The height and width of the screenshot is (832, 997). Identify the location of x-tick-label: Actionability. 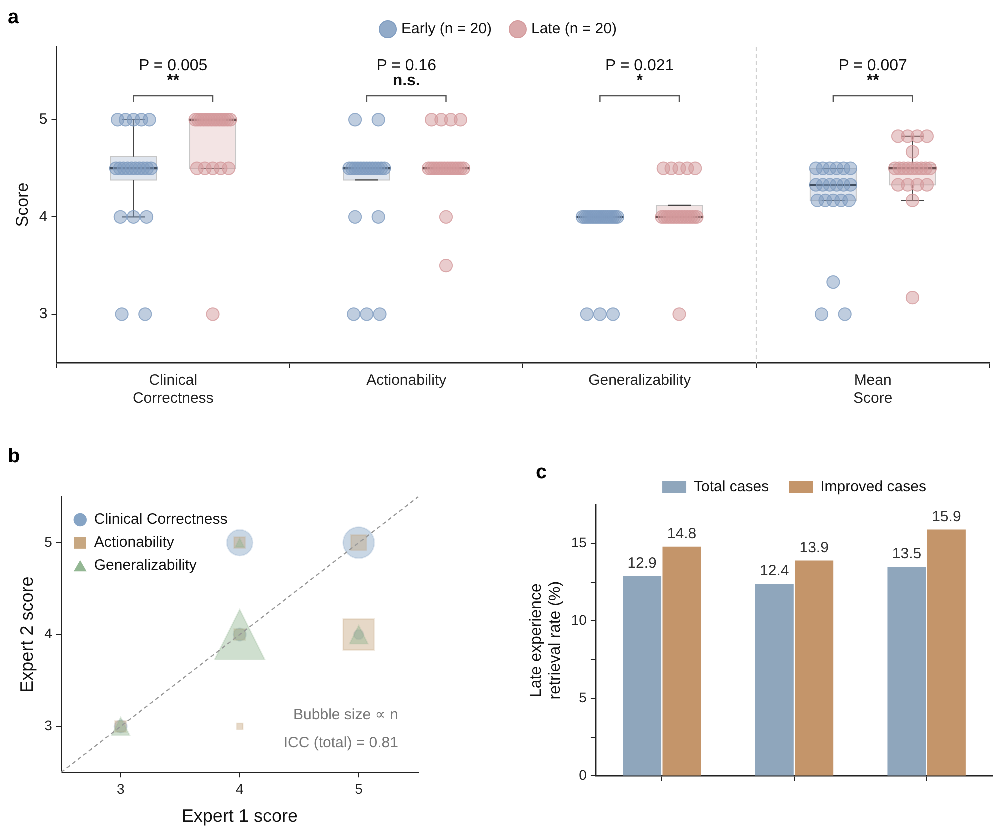
(407, 381).